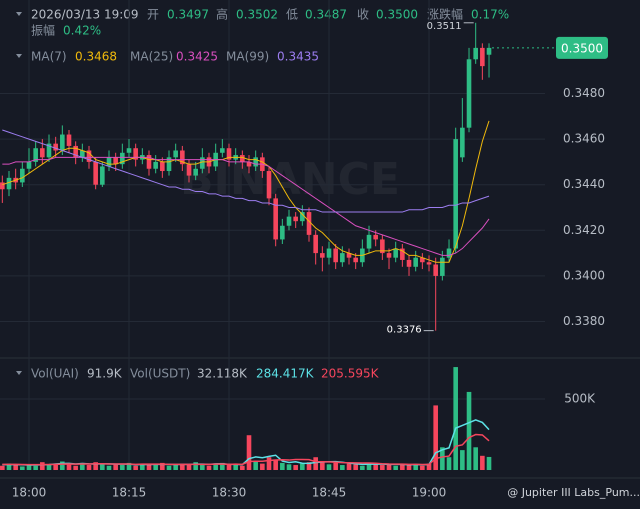 The image size is (640, 509). Describe the element at coordinates (404, 330) in the screenshot. I see `low-marker-label: 0.3376` at that location.